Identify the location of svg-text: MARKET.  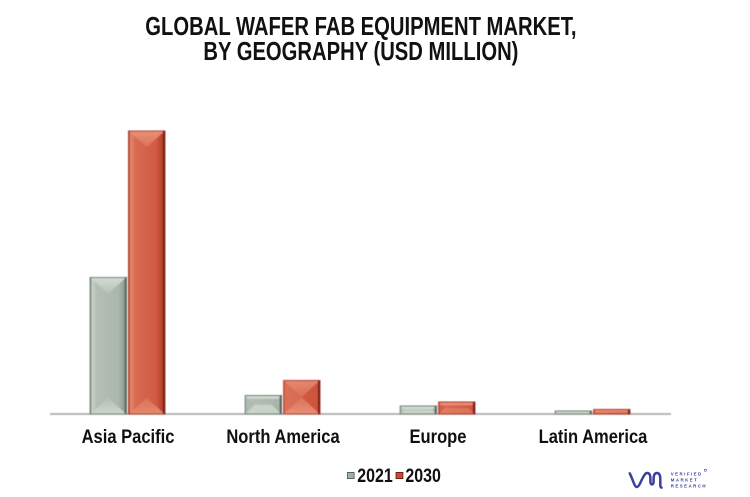
(684, 480).